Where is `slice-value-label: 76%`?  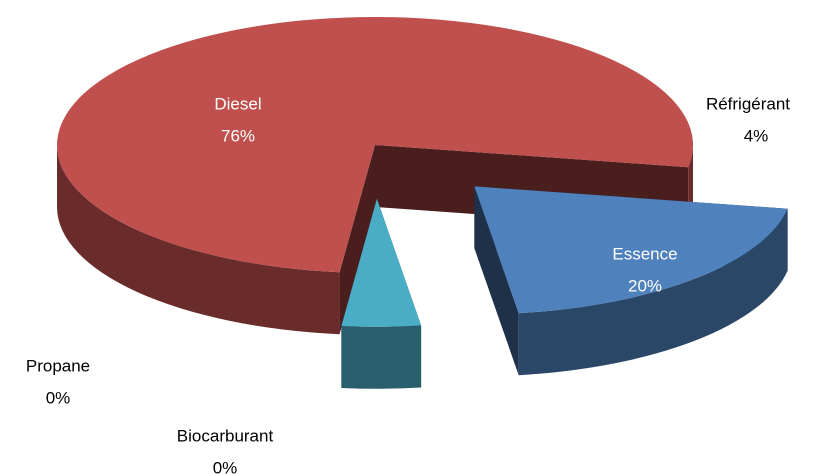
slice-value-label: 76% is located at coordinates (238, 135).